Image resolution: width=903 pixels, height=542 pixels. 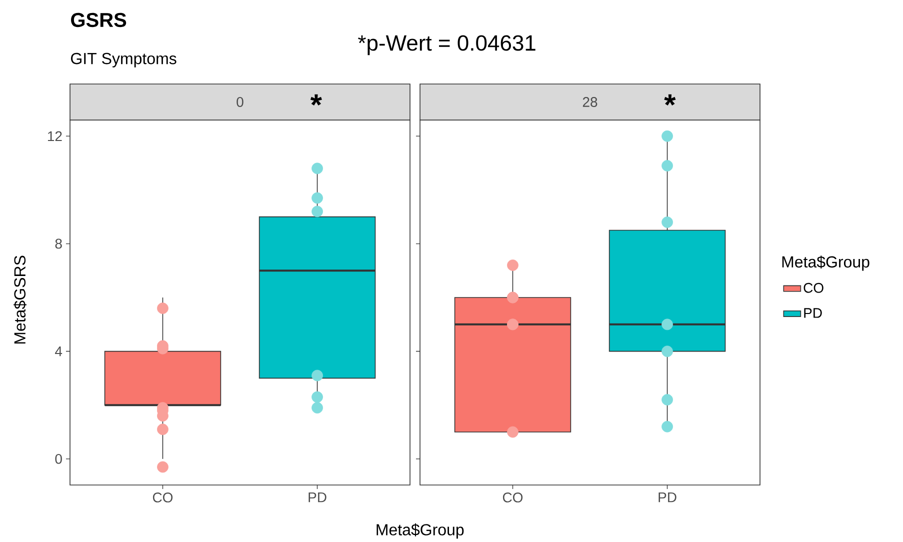 I want to click on text: GIT Symptoms, so click(x=123, y=60).